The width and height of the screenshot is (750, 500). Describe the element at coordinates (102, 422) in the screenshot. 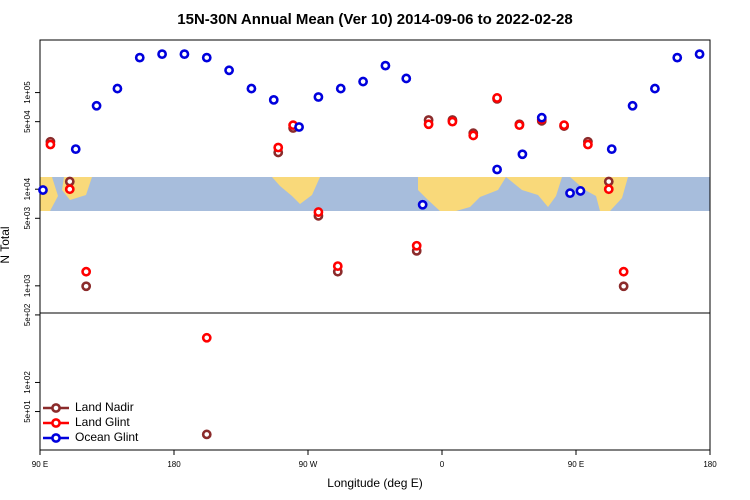

I see `legend-label: Land Glint` at that location.